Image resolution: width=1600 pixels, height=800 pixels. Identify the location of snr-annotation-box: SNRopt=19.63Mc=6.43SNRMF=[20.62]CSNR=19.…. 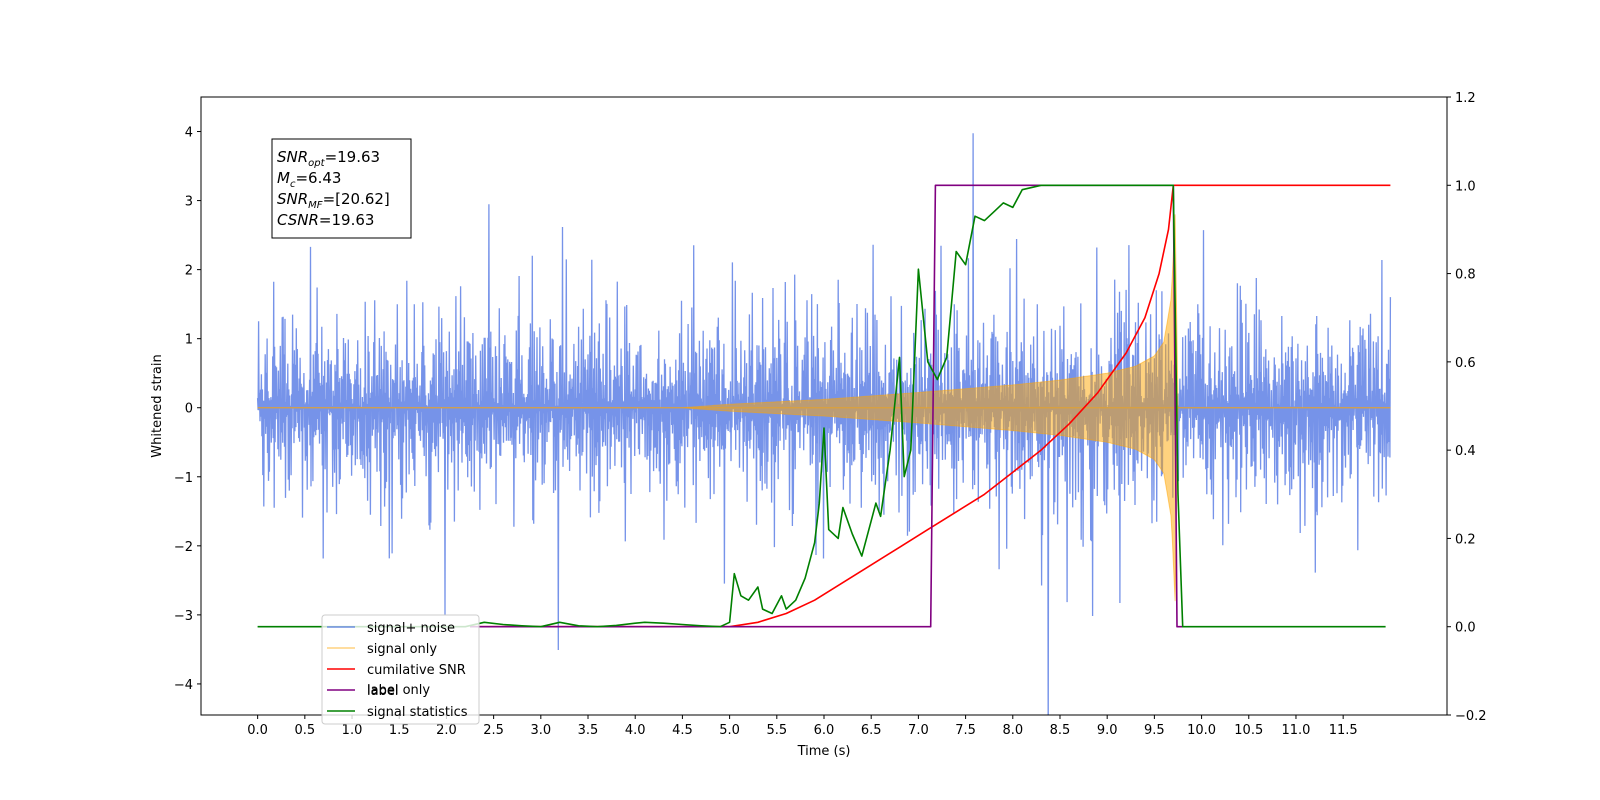
(341, 188).